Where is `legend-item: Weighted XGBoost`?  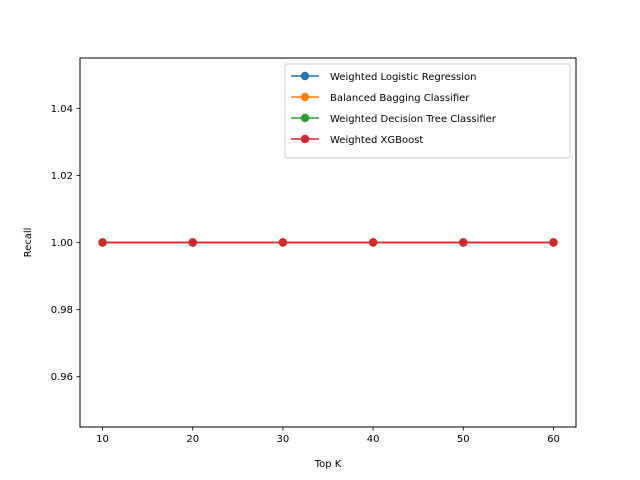 legend-item: Weighted XGBoost is located at coordinates (357, 140).